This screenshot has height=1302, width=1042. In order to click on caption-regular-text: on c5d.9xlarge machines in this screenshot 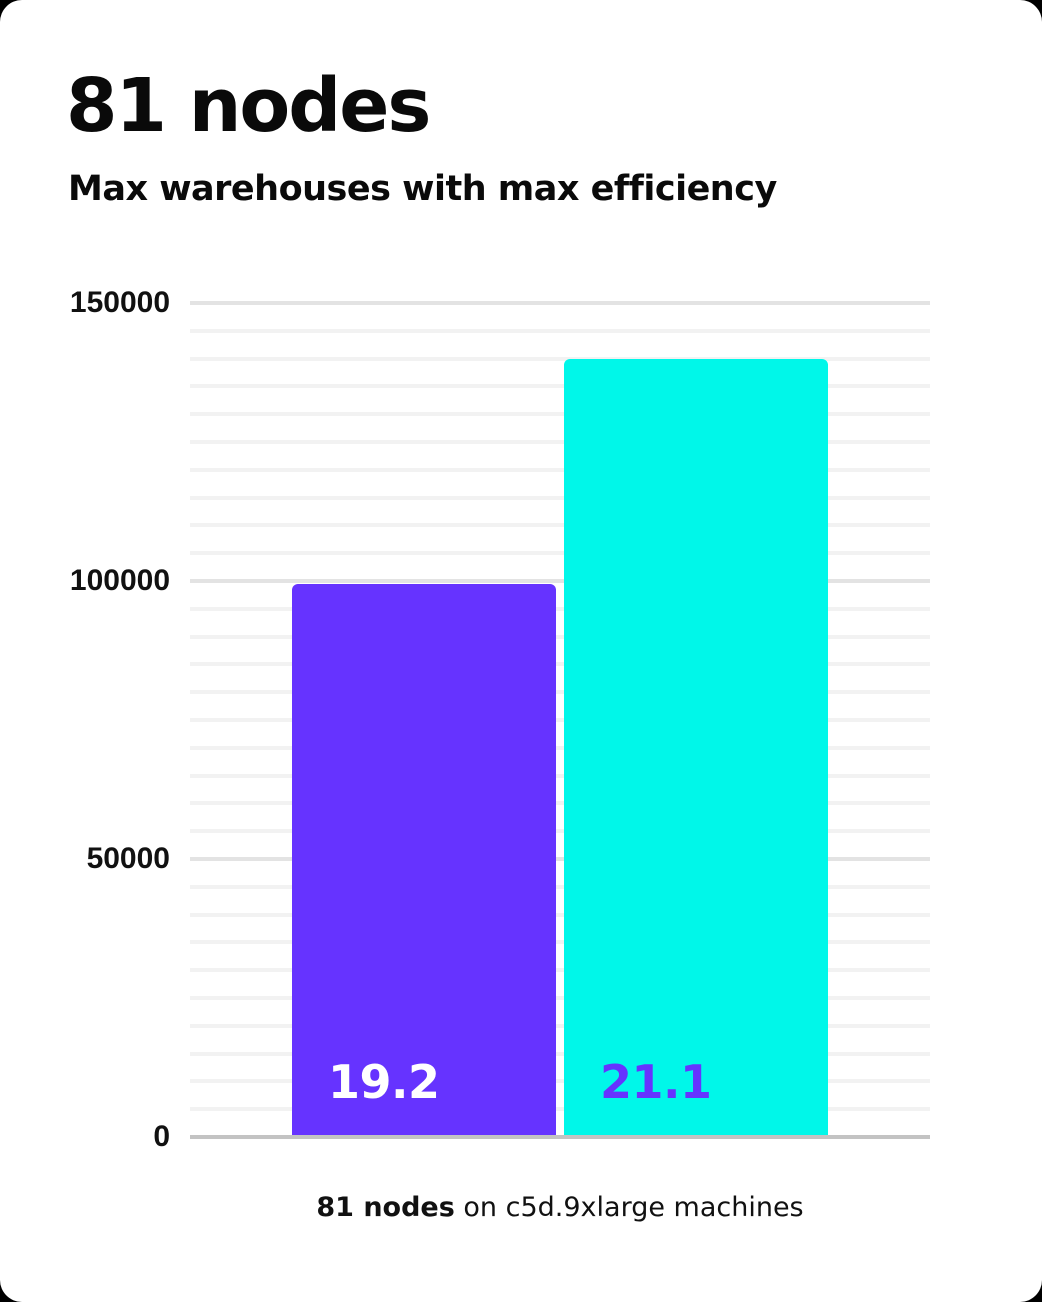, I will do `click(629, 1207)`.